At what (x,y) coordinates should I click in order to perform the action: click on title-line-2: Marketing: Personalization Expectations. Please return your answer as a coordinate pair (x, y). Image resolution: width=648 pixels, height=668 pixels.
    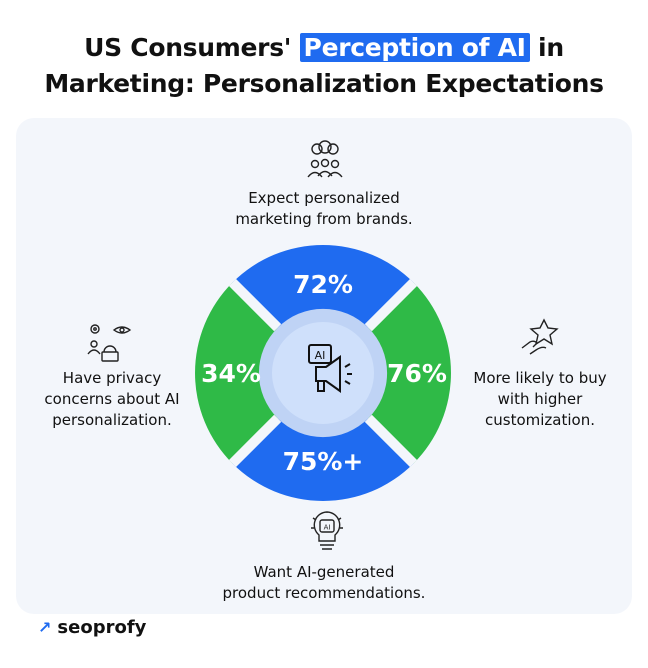
    Looking at the image, I should click on (324, 83).